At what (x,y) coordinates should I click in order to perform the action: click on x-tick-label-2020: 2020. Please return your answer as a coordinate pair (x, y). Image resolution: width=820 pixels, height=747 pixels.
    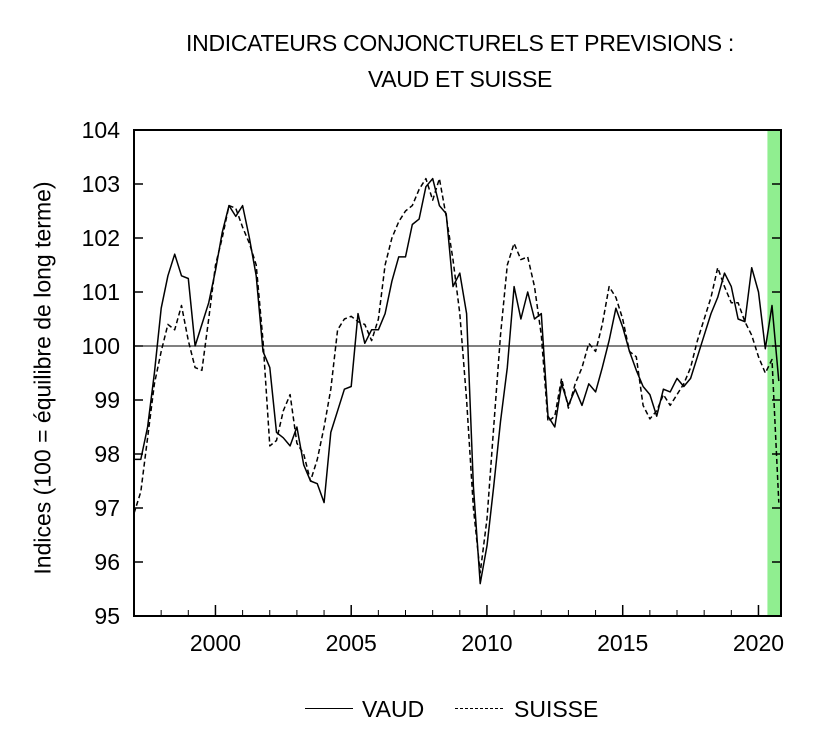
    Looking at the image, I should click on (758, 643).